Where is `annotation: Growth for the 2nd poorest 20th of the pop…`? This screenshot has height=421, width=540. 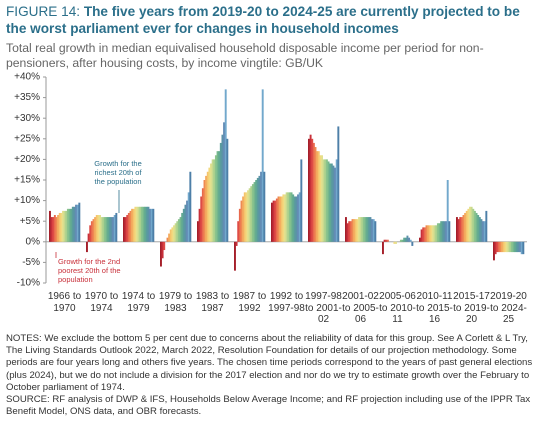
annotation: Growth for the 2nd poorest 20th of the pop… is located at coordinates (89, 270).